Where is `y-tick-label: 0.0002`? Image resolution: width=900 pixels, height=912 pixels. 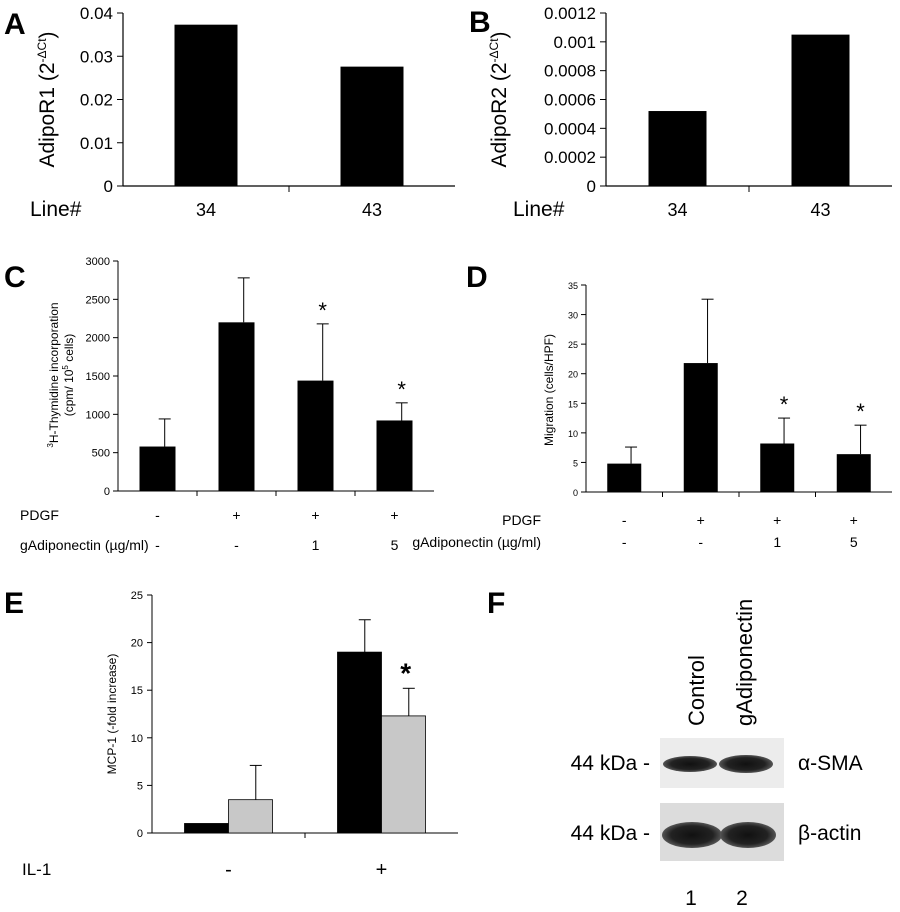
y-tick-label: 0.0002 is located at coordinates (570, 157).